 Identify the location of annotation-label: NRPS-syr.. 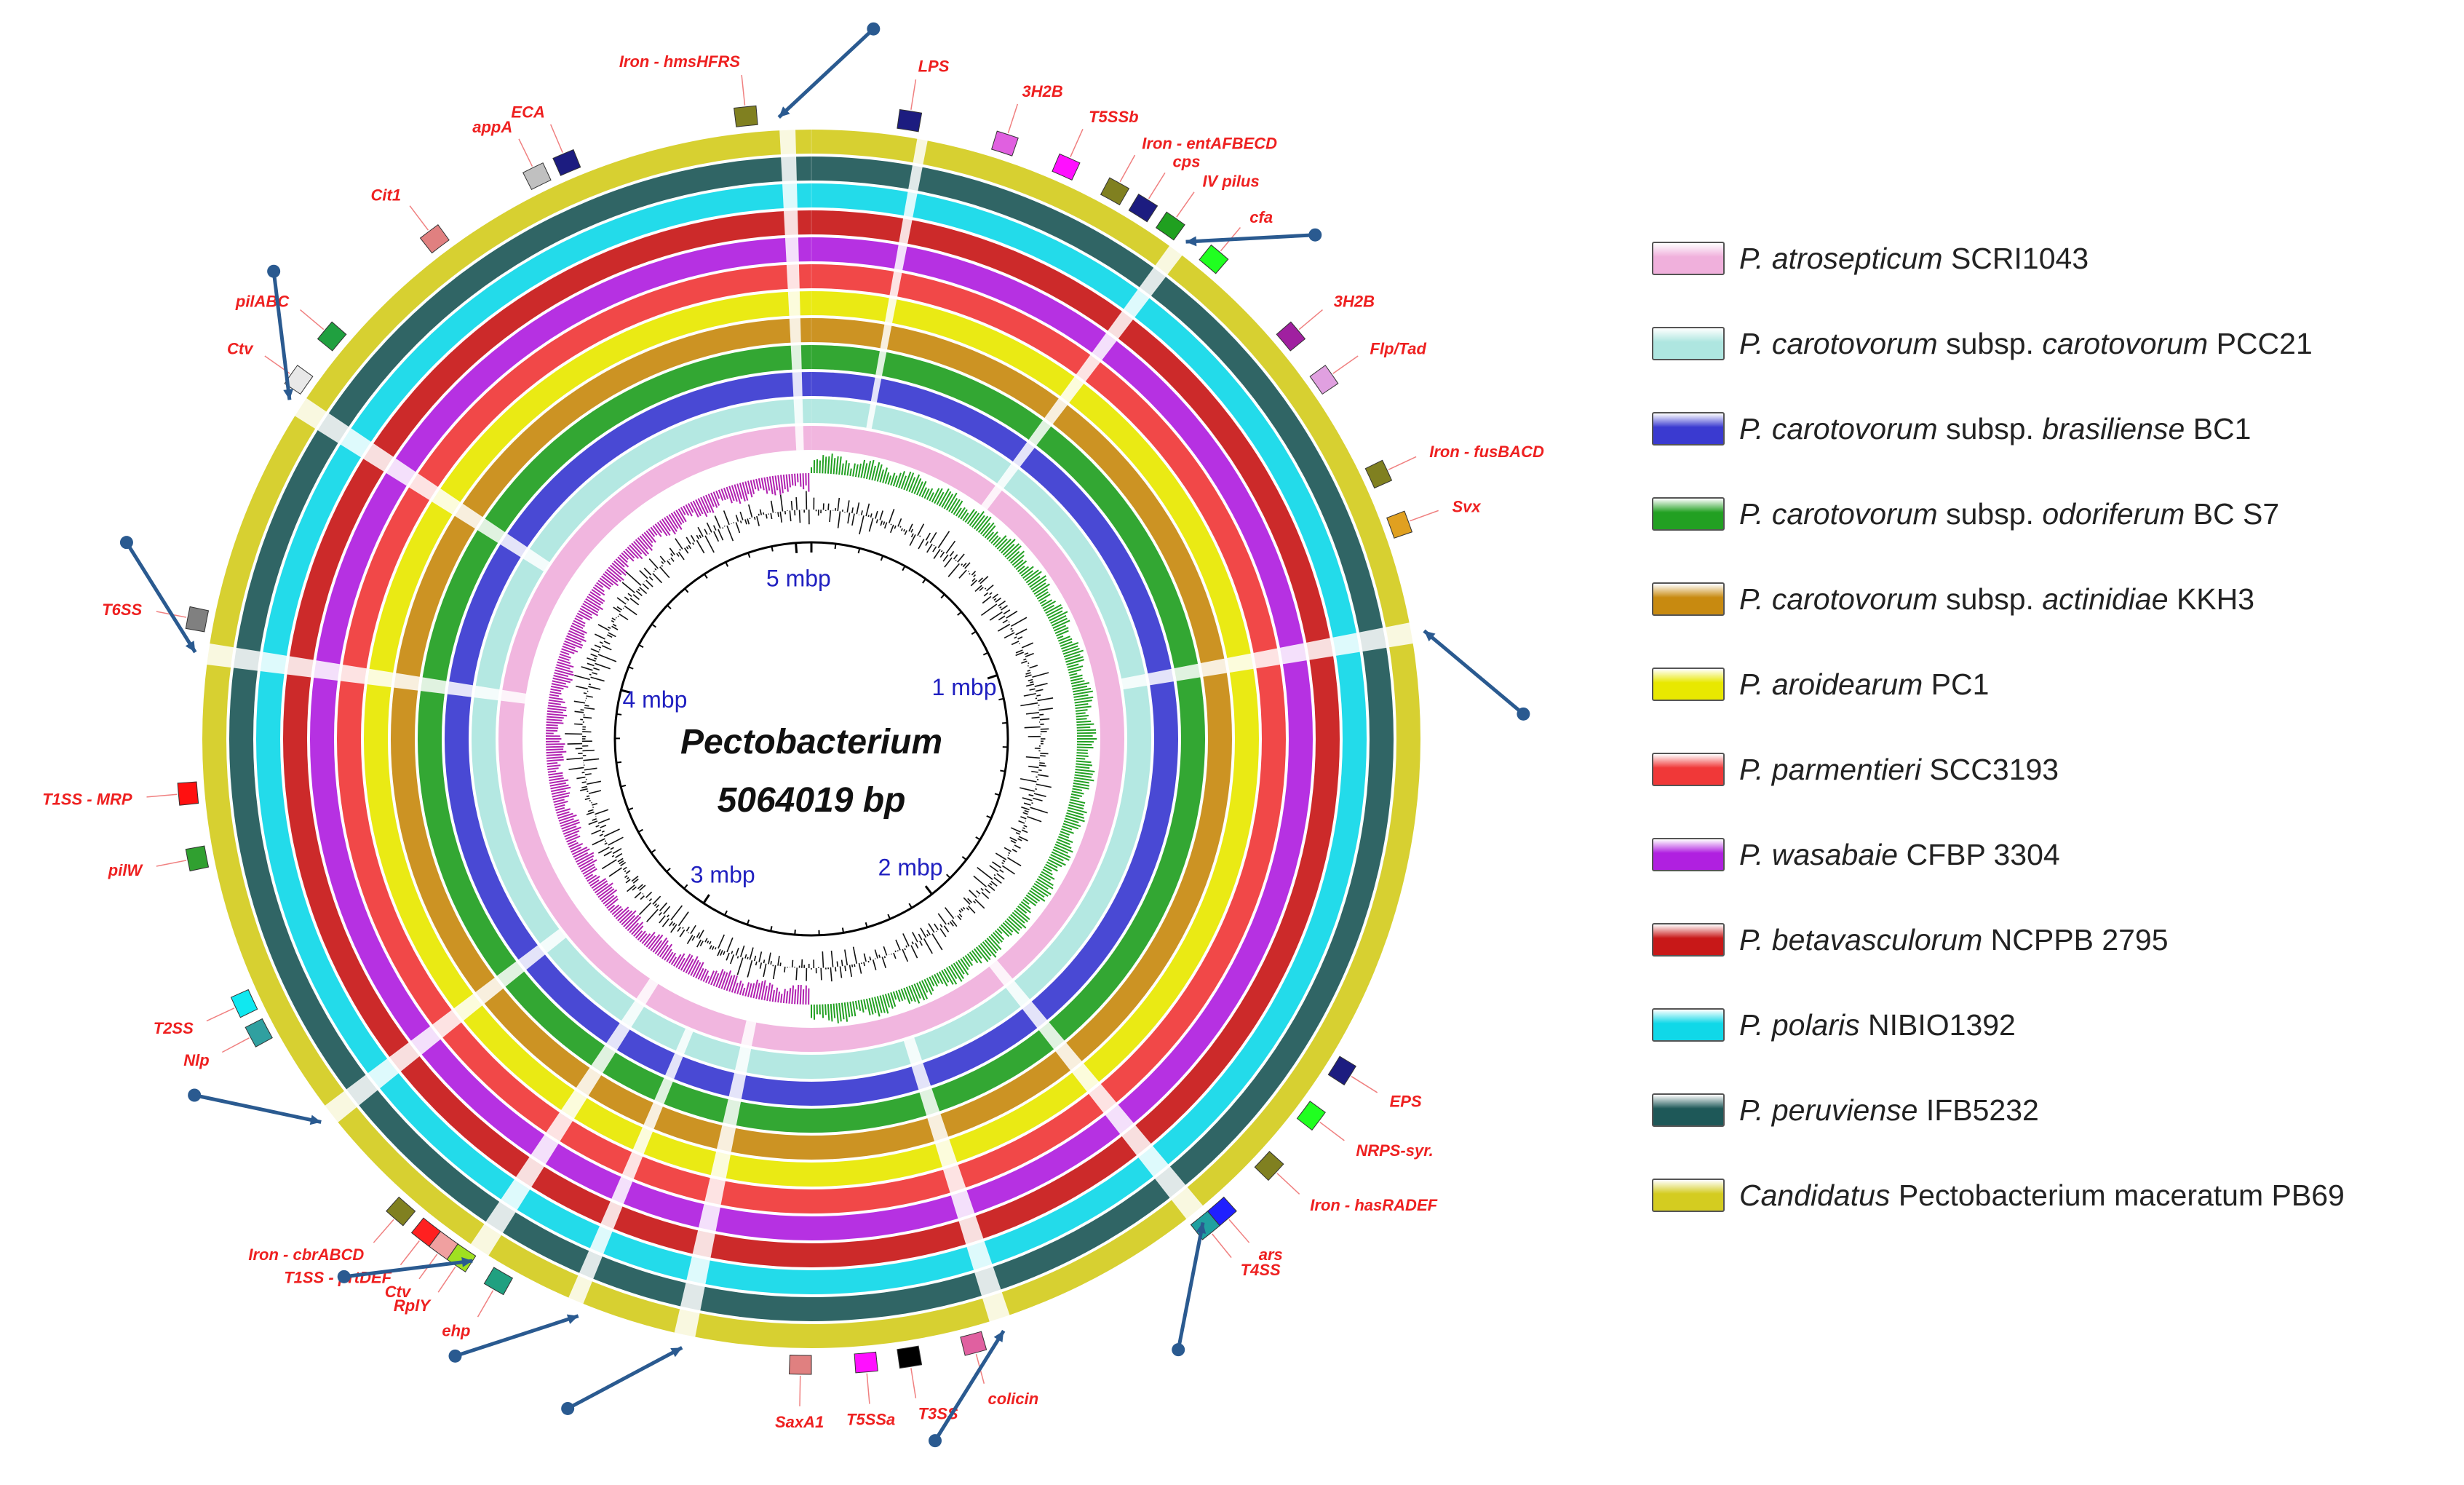
(1394, 1150).